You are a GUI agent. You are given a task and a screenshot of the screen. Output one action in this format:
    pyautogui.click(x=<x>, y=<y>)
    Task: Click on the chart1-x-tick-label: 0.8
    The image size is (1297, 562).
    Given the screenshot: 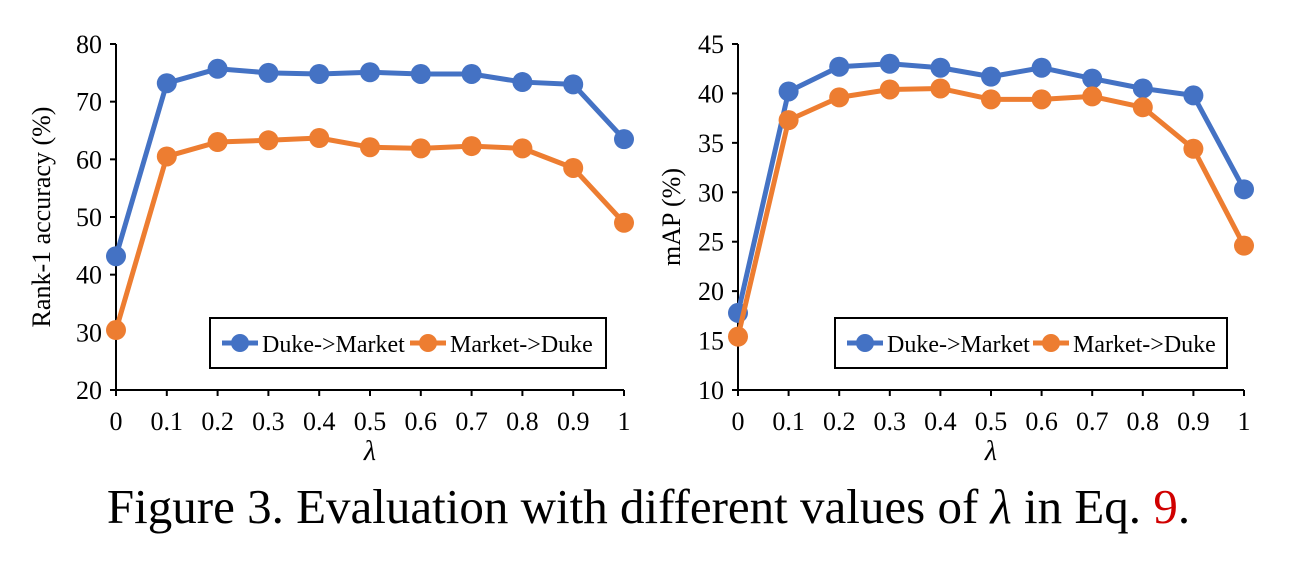 What is the action you would take?
    pyautogui.click(x=1143, y=421)
    